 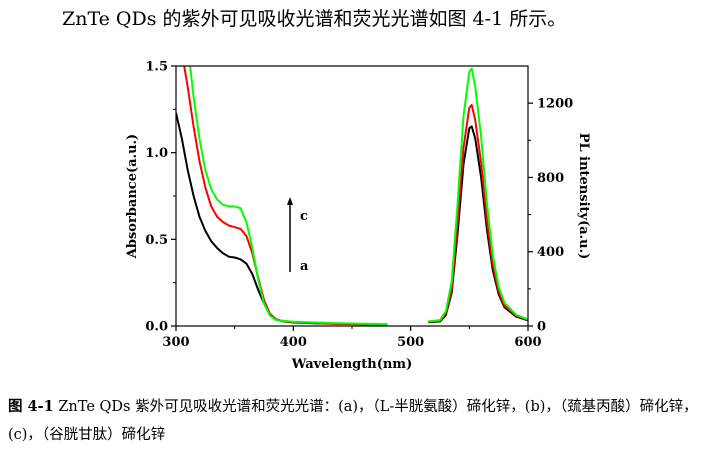 What do you see at coordinates (541, 327) in the screenshot?
I see `y-right-tick-label-0: 0` at bounding box center [541, 327].